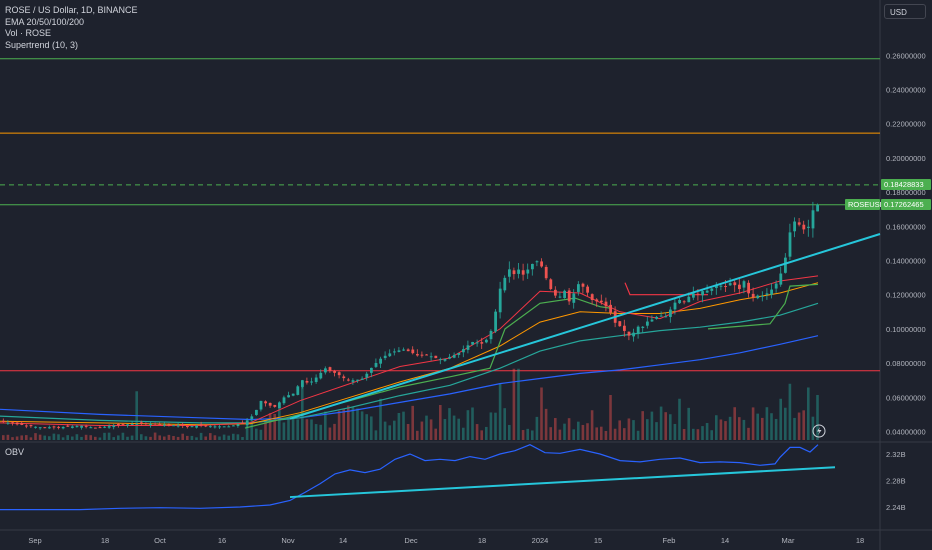  What do you see at coordinates (45, 21) in the screenshot?
I see `legend-ema: EMA 20/50/100/200` at bounding box center [45, 21].